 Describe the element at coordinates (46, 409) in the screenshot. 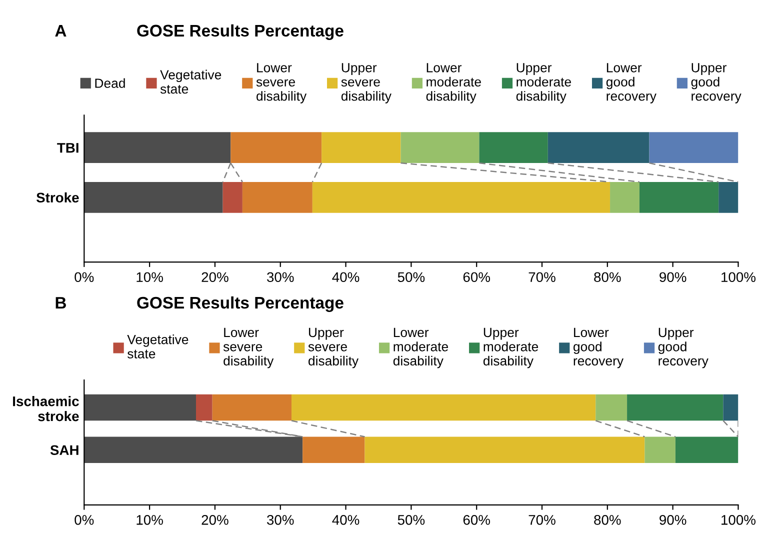

I see `y-tick-label: Ischaemic stroke` at that location.